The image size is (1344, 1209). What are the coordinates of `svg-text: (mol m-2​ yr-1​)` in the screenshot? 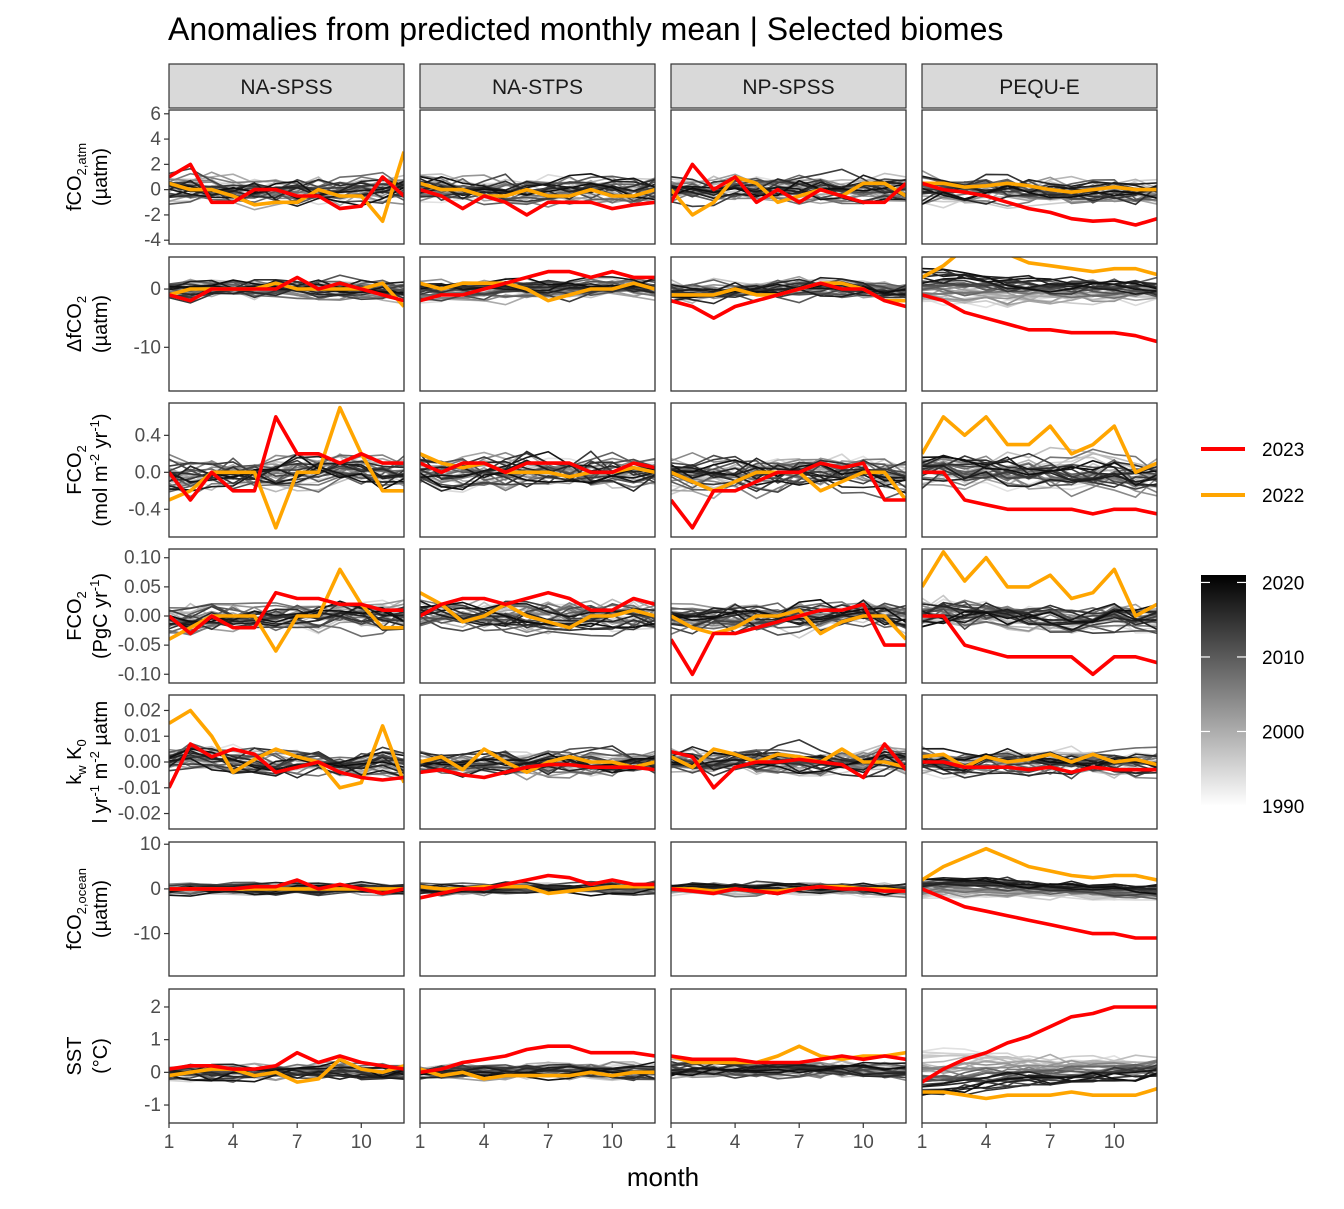 It's located at (99, 469).